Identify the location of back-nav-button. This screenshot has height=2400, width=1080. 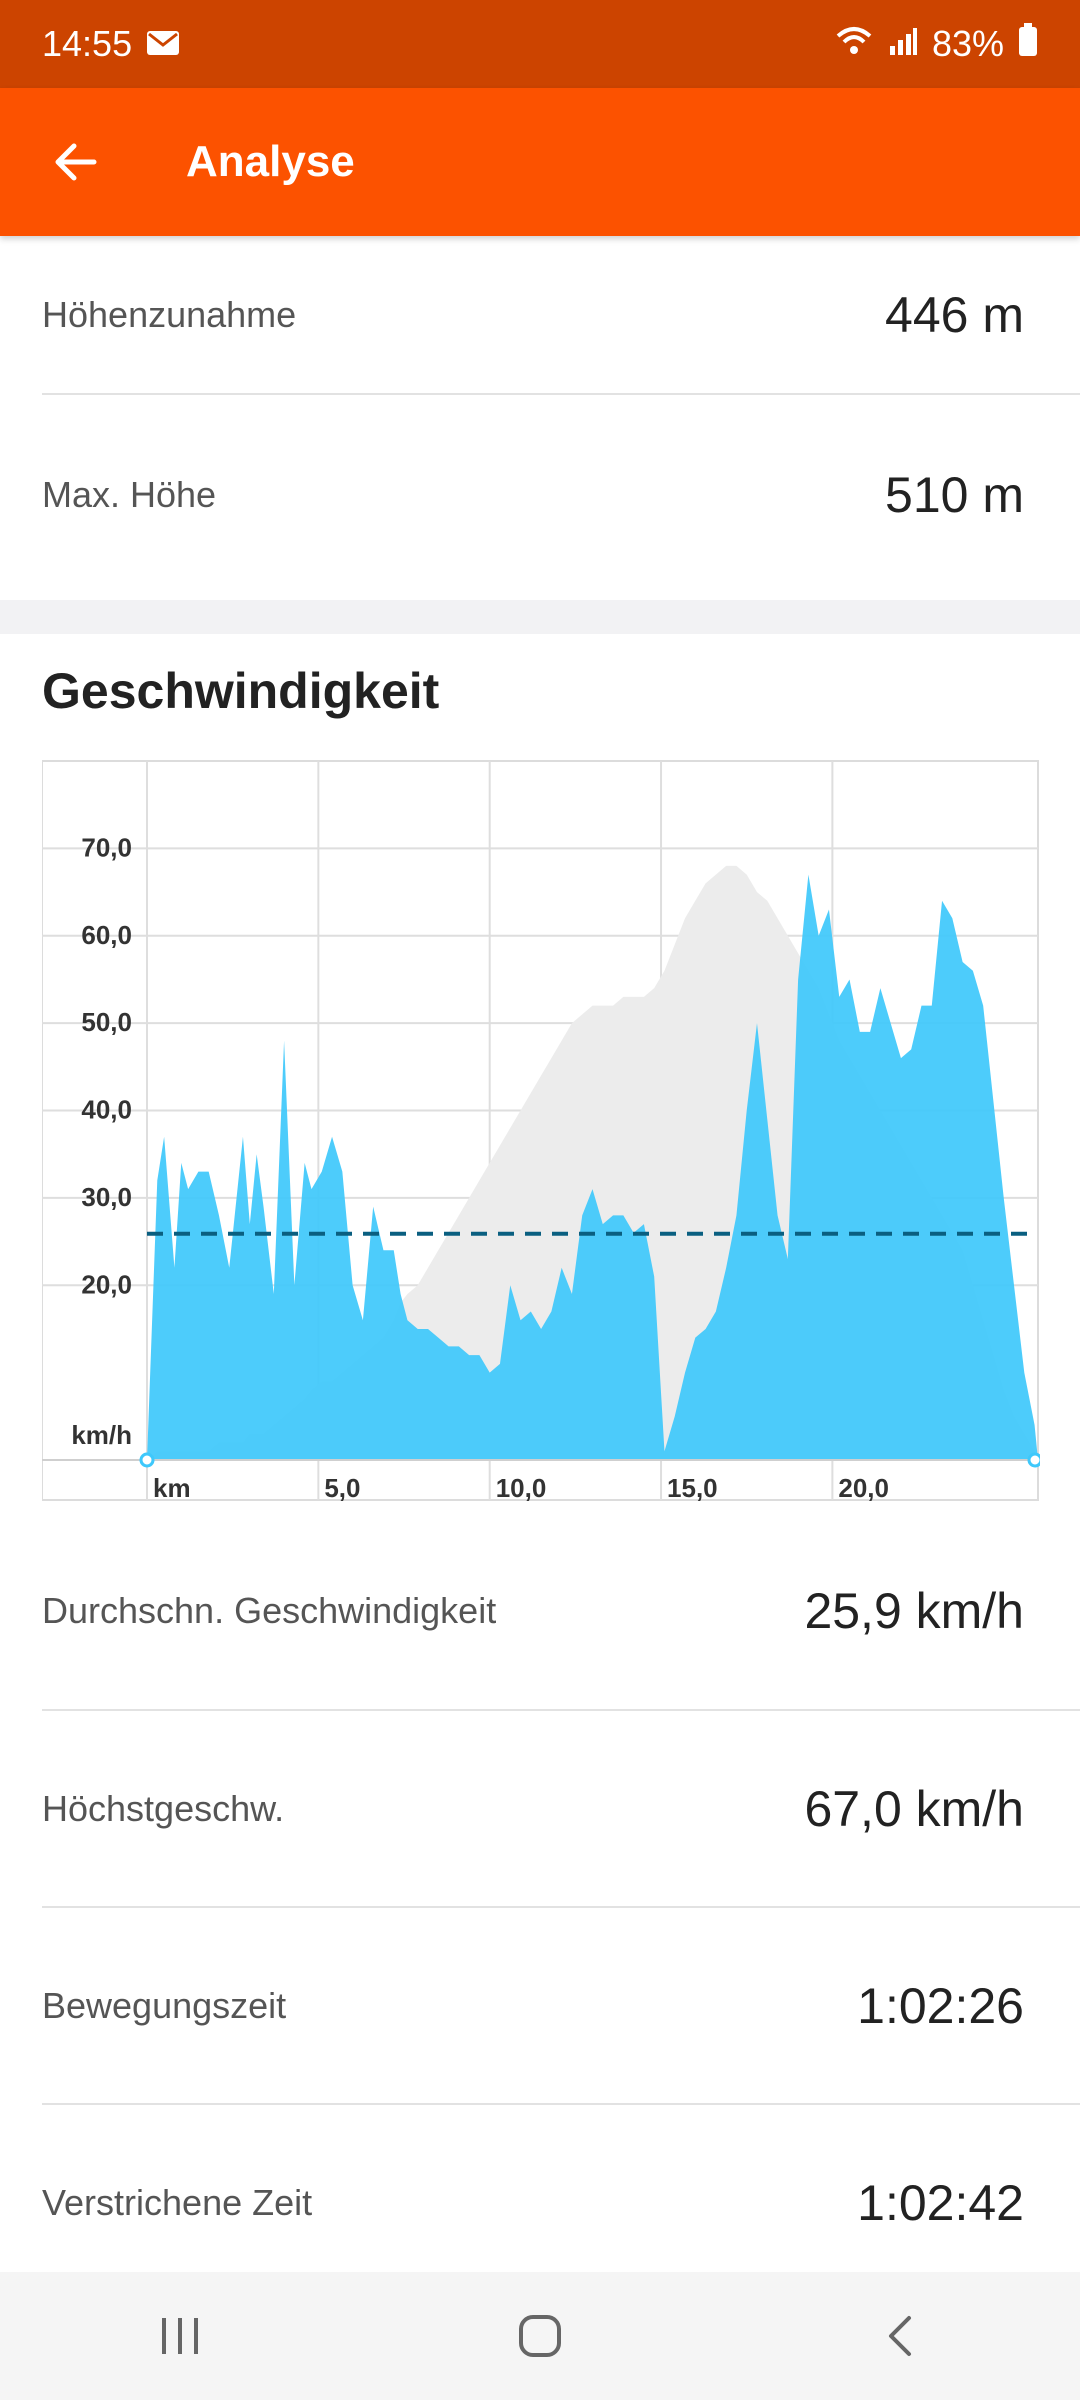
(900, 2336).